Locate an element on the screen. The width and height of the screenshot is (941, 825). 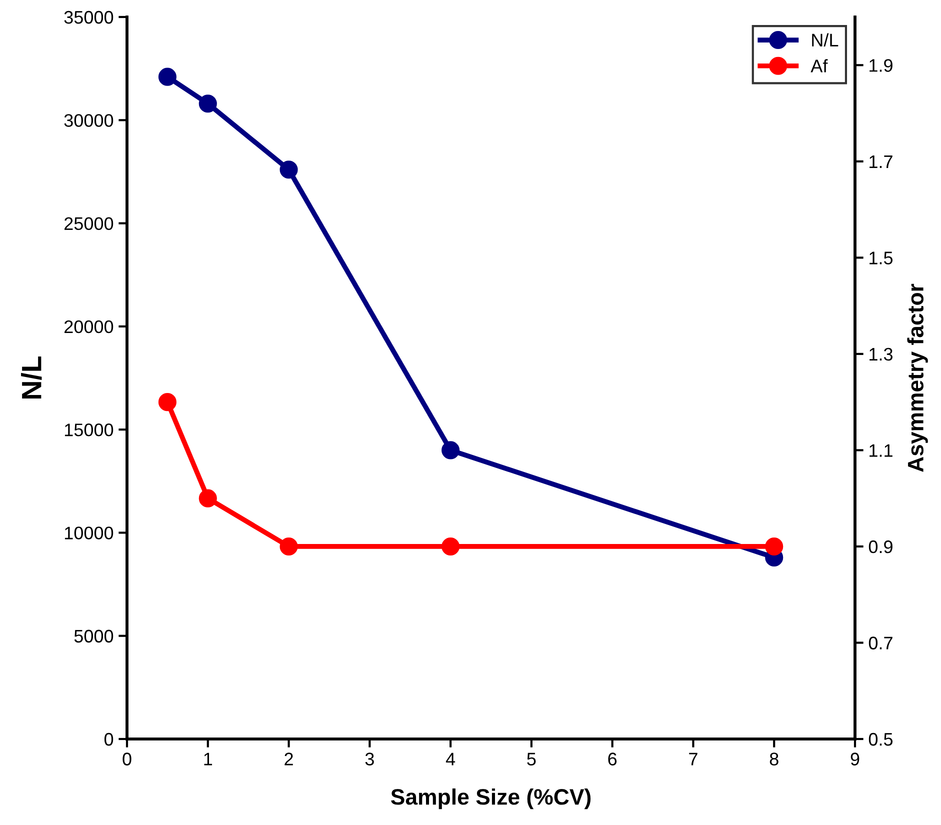
y-tick-label: 15000 is located at coordinates (89, 430).